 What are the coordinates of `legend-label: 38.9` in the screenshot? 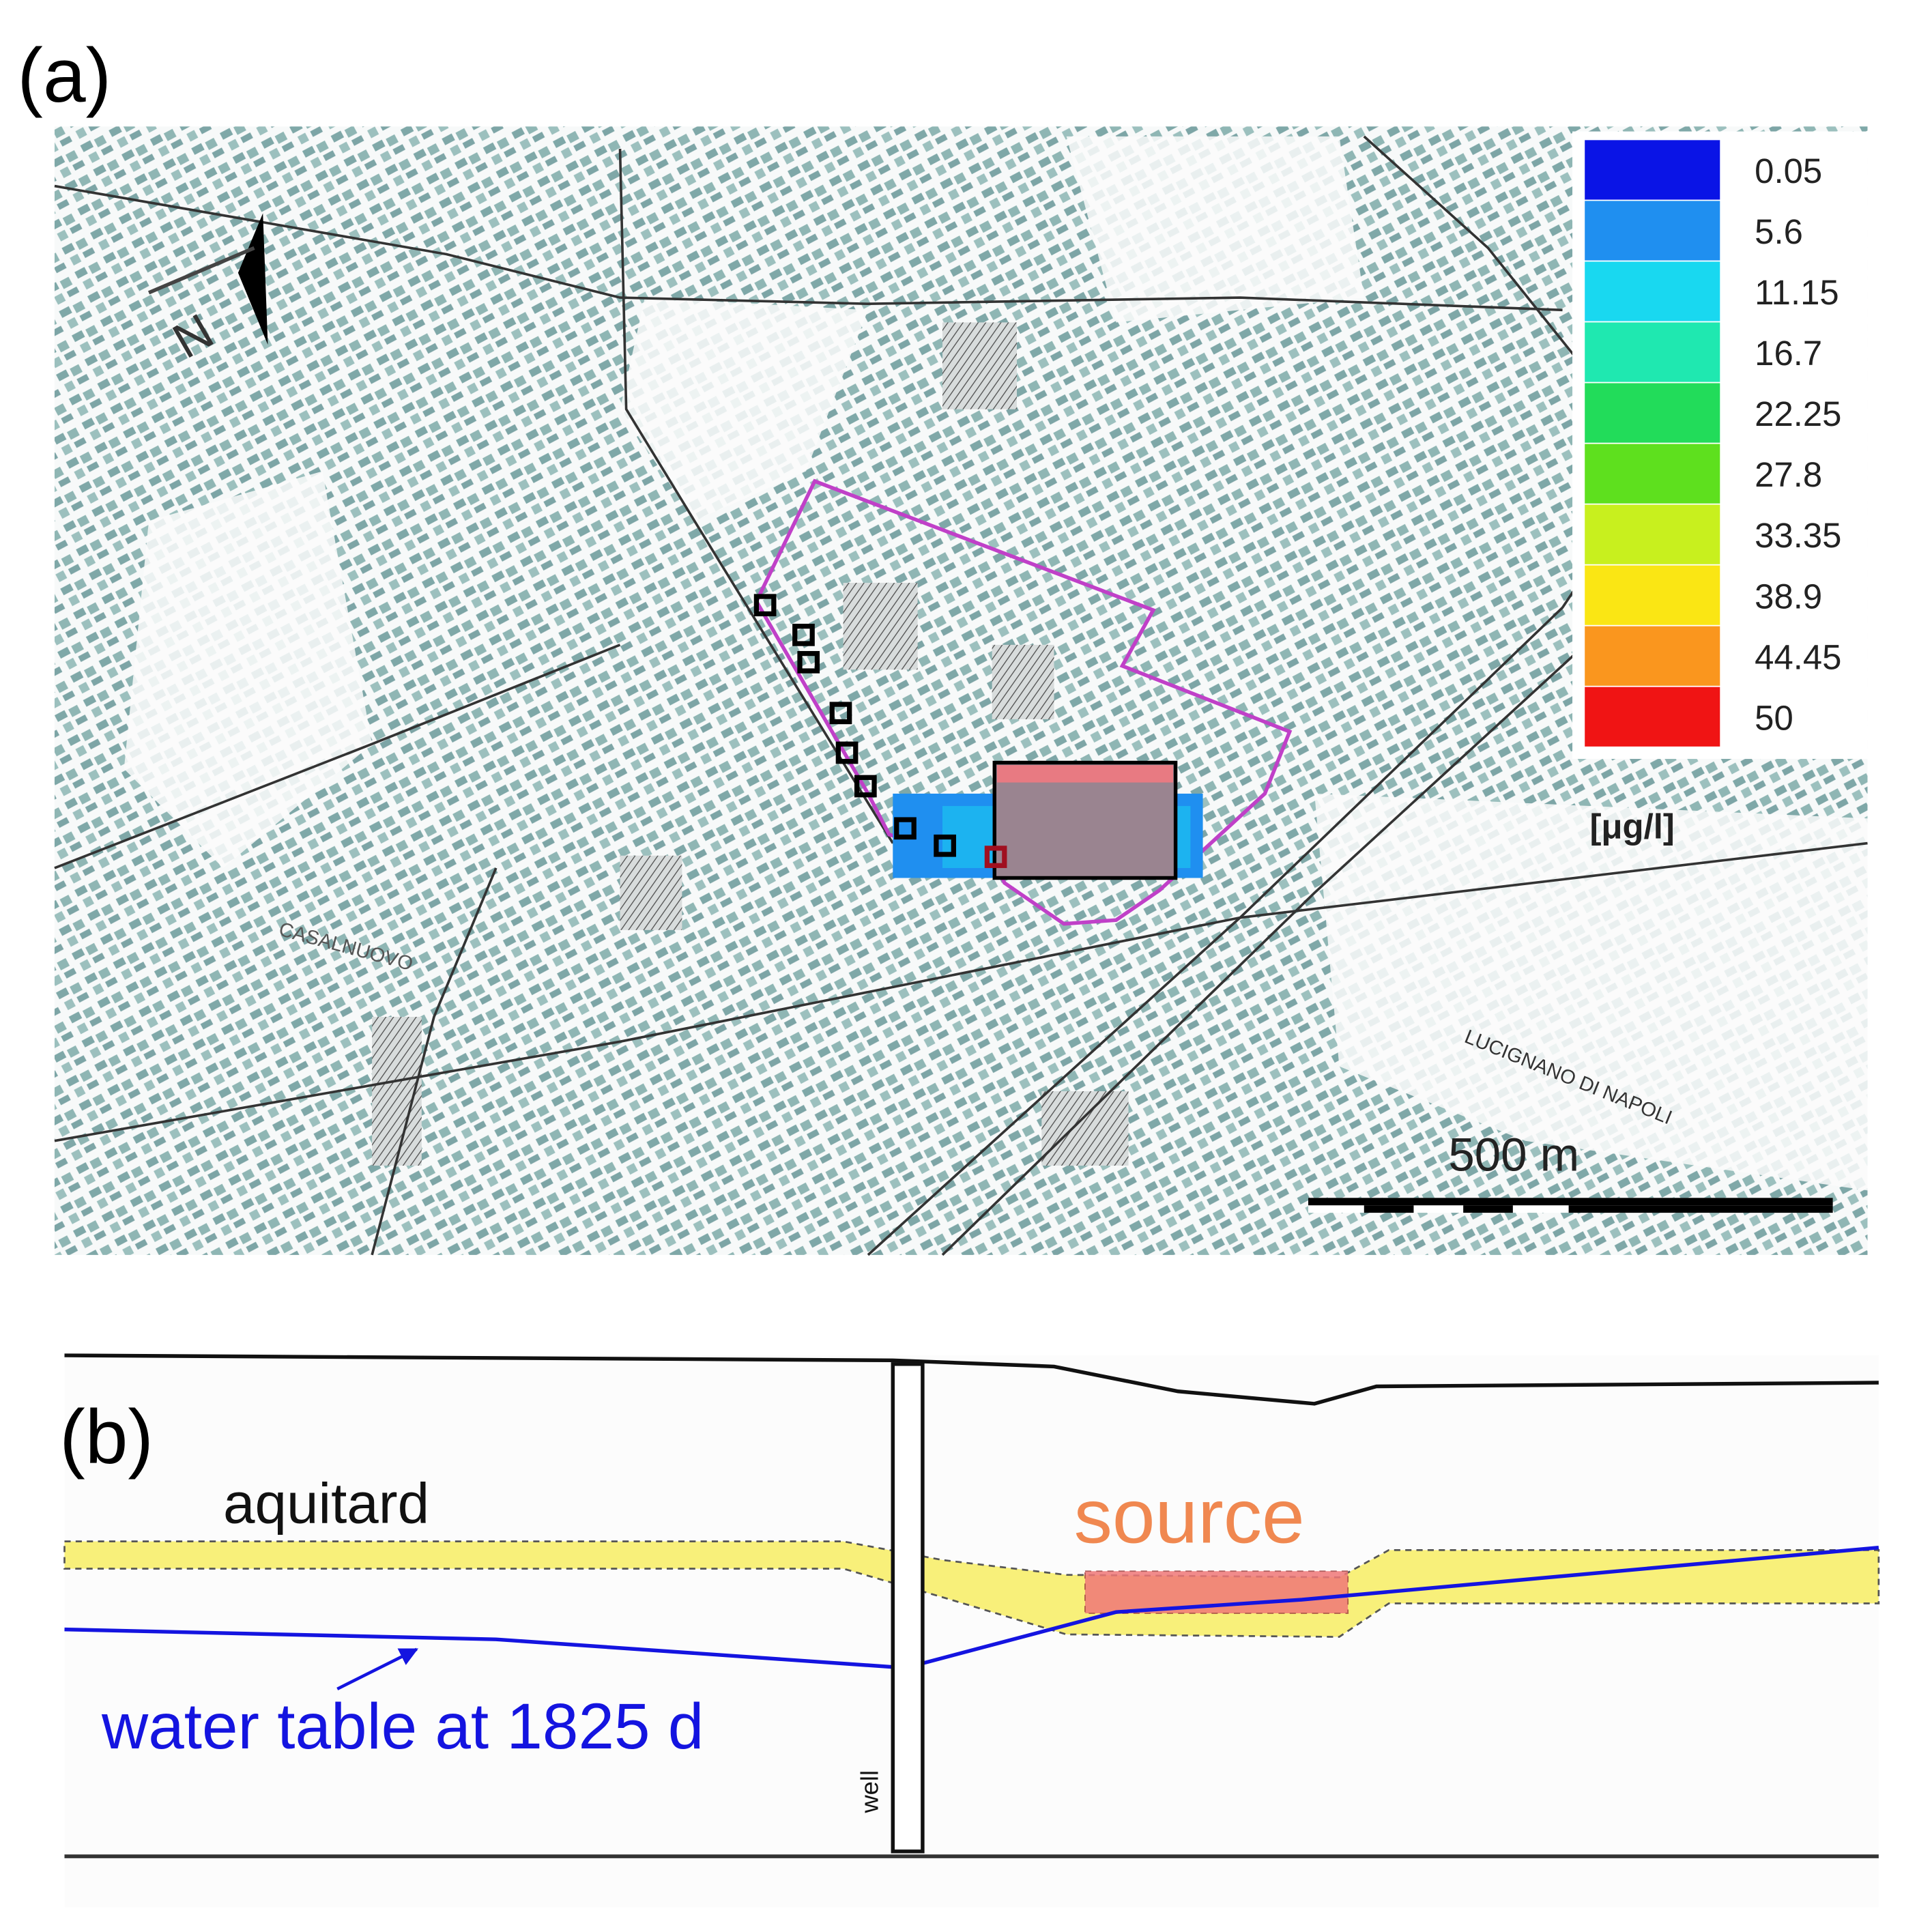 It's located at (1789, 597).